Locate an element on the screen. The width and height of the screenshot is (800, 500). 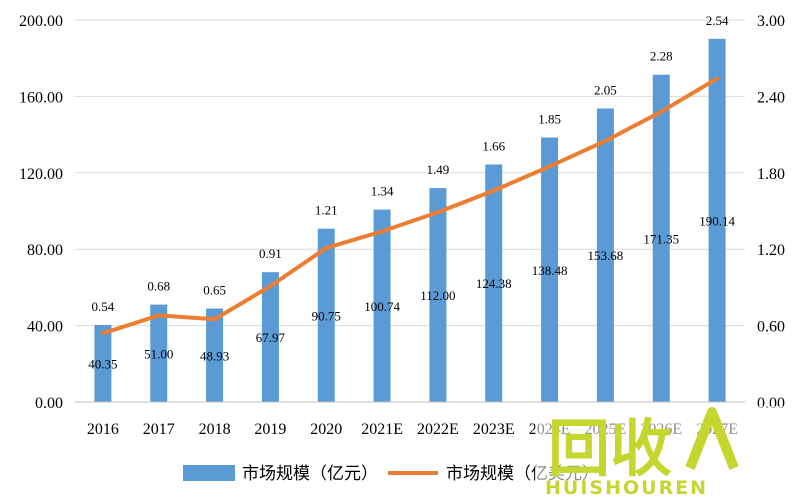
x-tick-label: 2016 is located at coordinates (103, 429).